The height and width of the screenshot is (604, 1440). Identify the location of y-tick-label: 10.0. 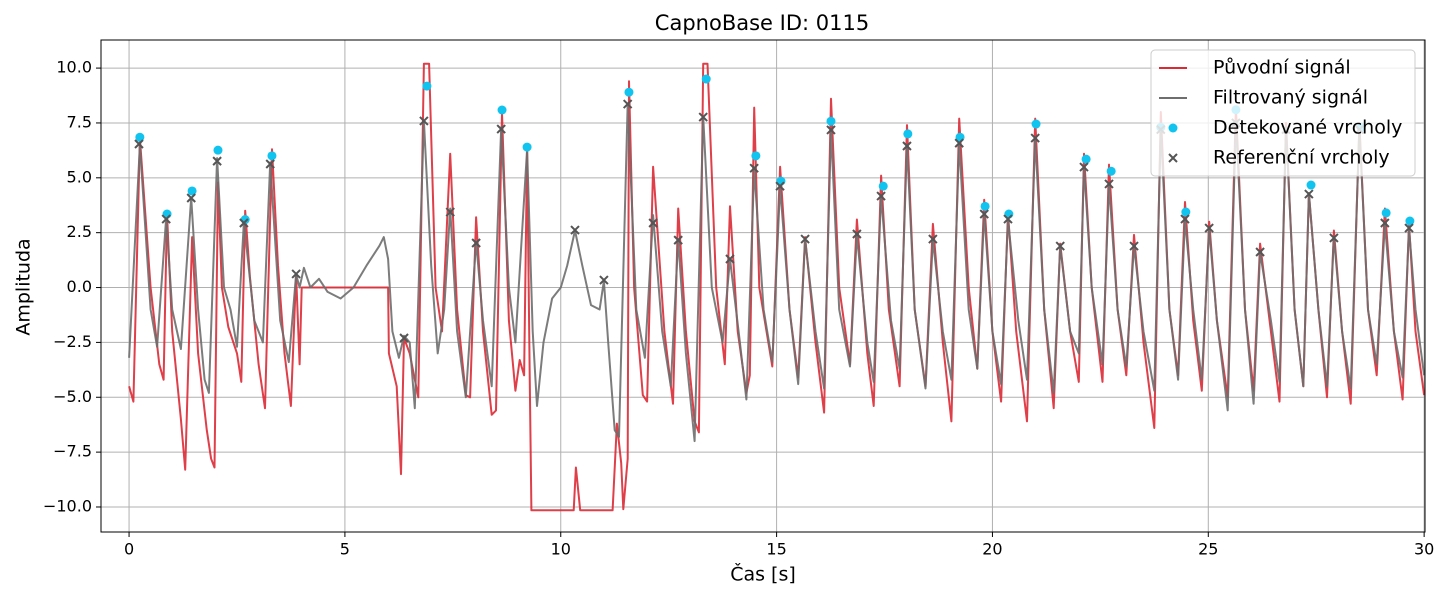
(74, 67).